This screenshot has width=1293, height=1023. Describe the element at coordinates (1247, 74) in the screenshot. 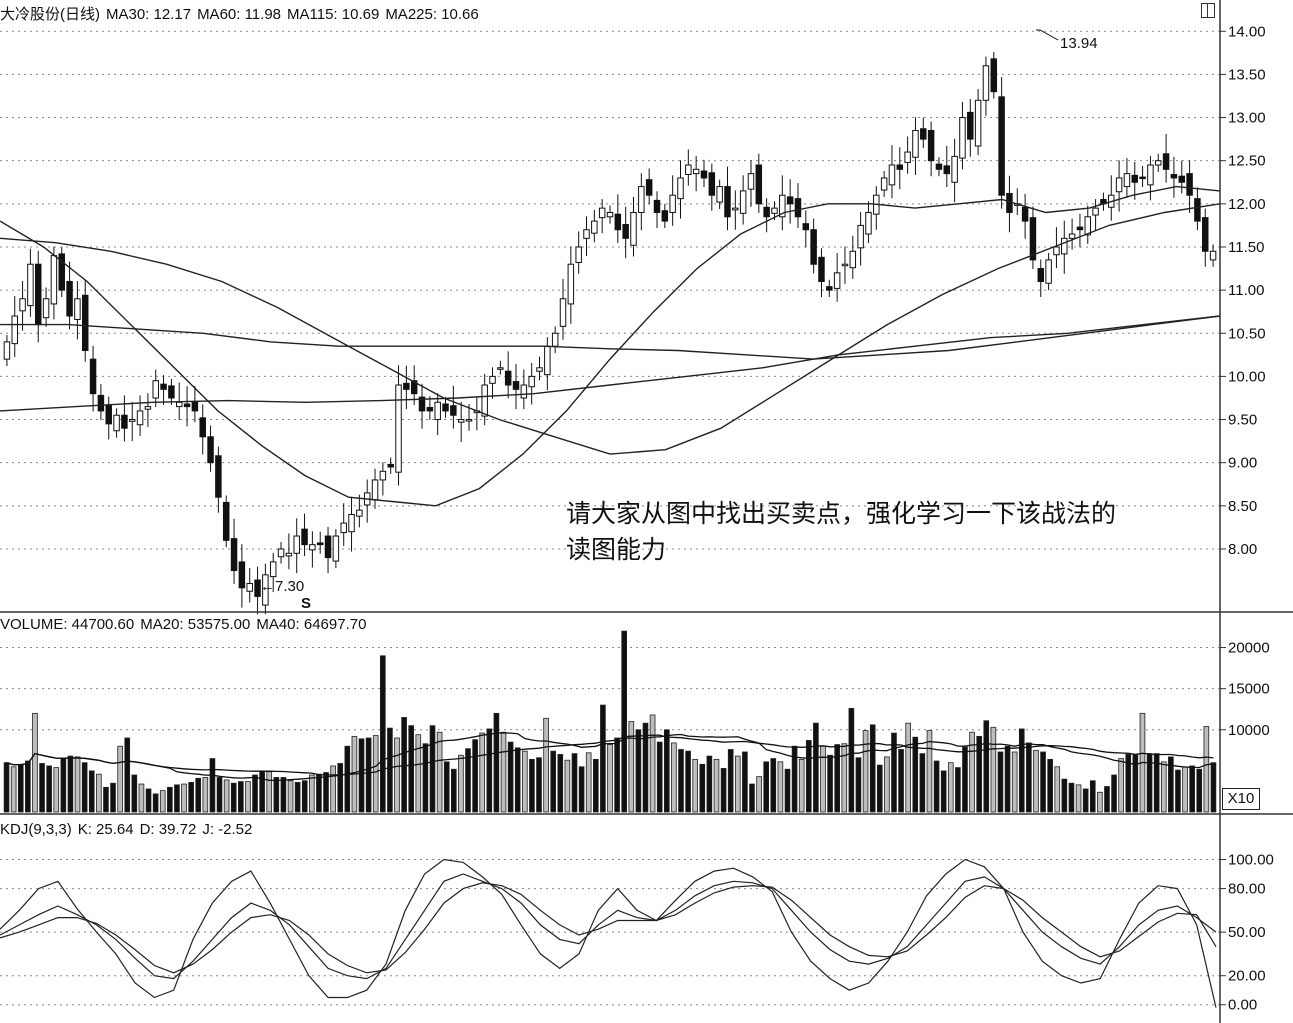

I see `y-tick-label: 13.50` at that location.